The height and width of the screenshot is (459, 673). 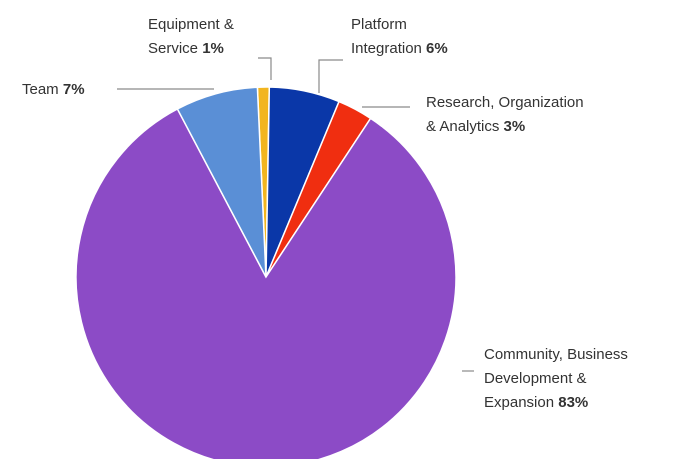 I want to click on label-research-organization-analytics: Research, Organization & Analytics 3%, so click(x=505, y=114).